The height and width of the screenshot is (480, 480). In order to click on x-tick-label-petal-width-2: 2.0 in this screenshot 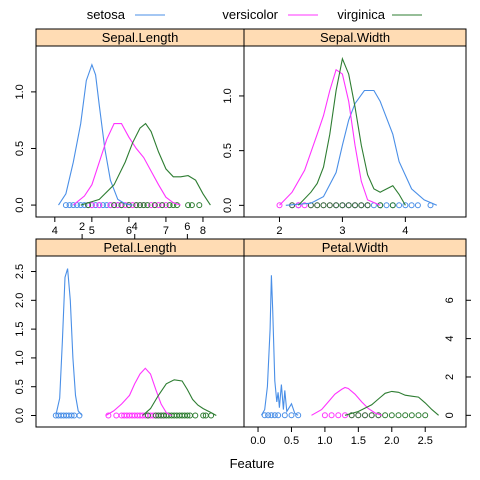, I will do `click(391, 441)`.